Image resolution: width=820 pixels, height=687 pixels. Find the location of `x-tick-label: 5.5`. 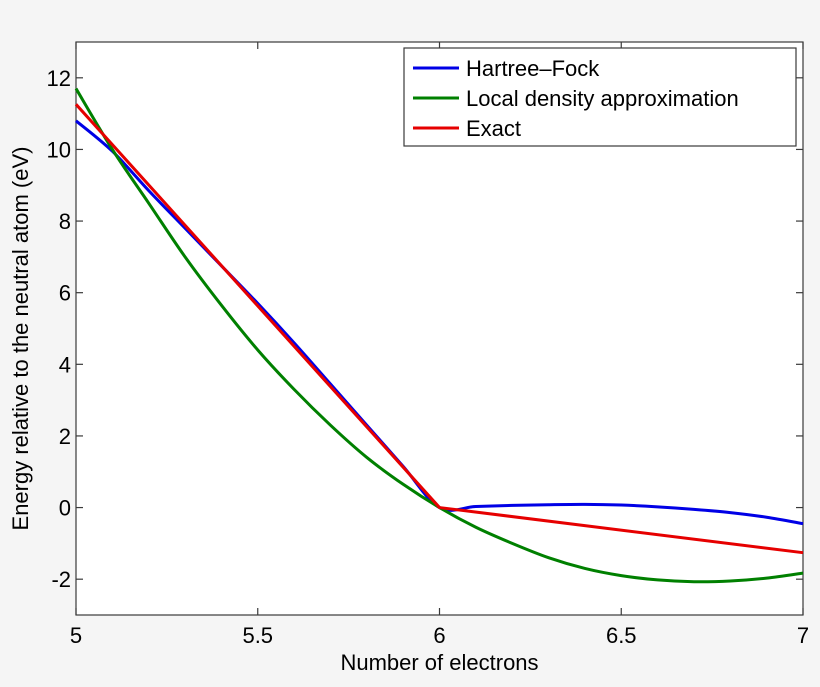

x-tick-label: 5.5 is located at coordinates (257, 635).